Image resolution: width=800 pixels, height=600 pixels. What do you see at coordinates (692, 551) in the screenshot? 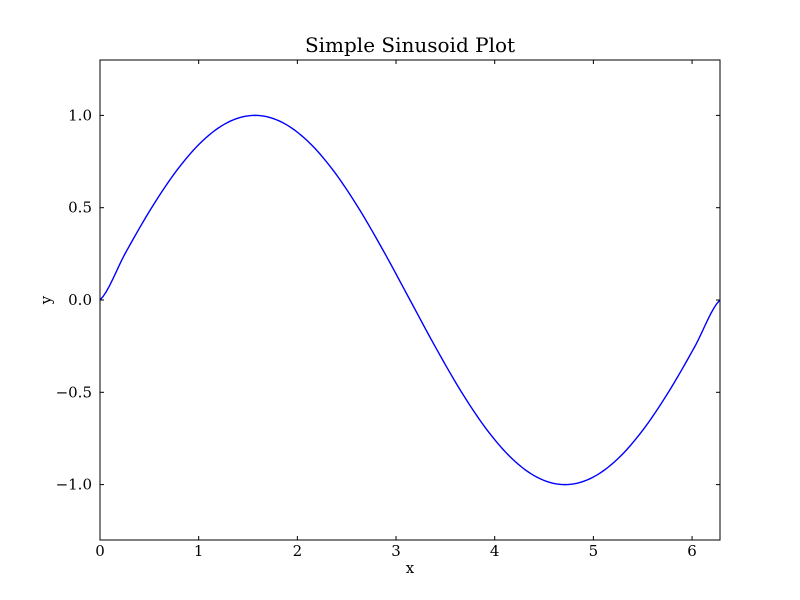
I see `x-tick-label: 6` at bounding box center [692, 551].